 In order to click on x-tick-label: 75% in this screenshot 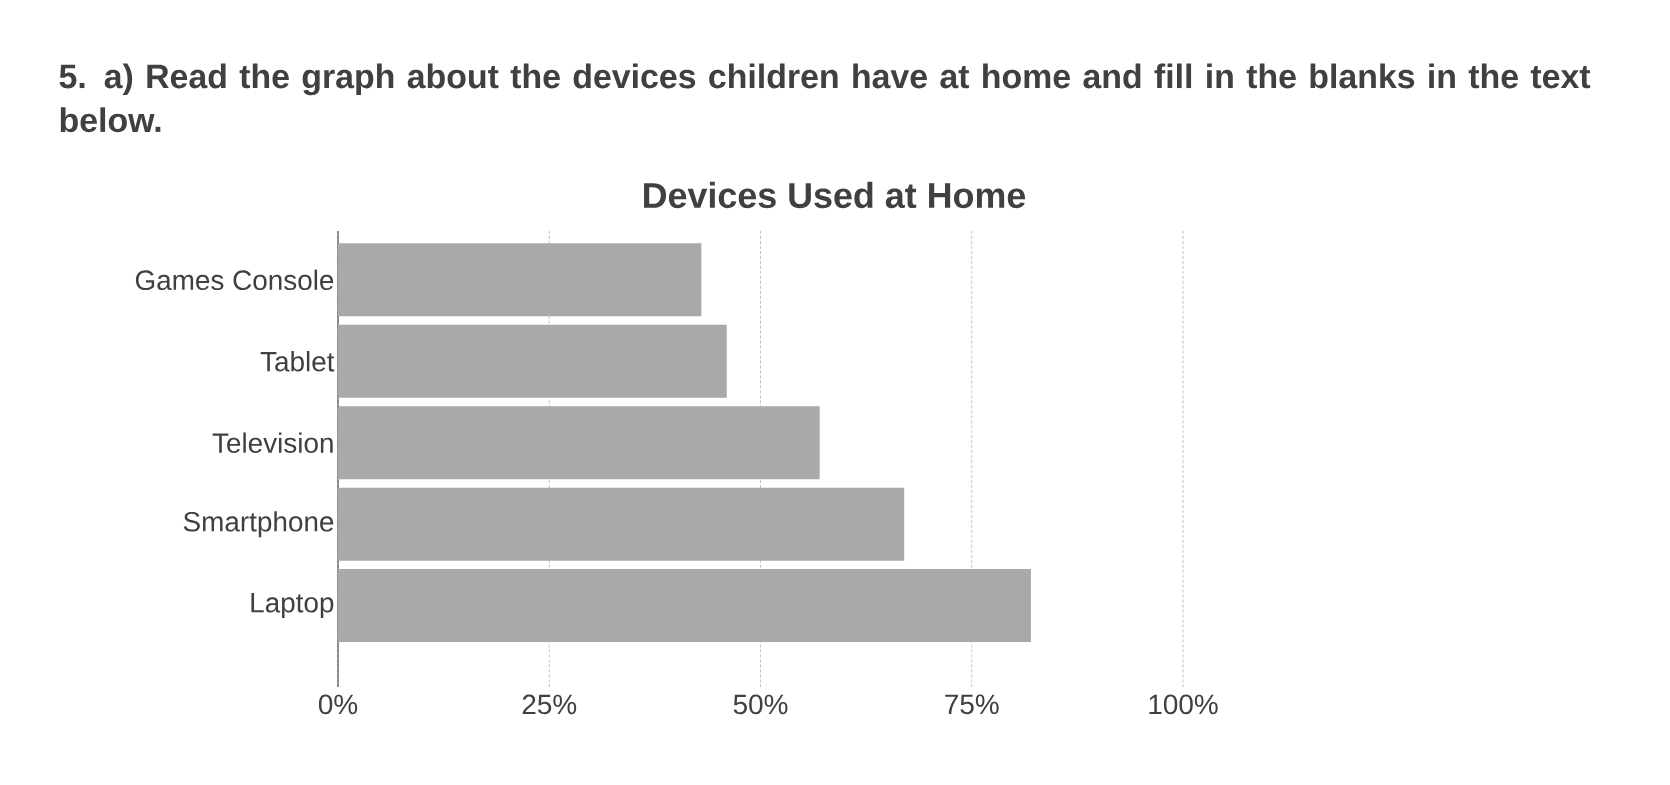, I will do `click(972, 704)`.